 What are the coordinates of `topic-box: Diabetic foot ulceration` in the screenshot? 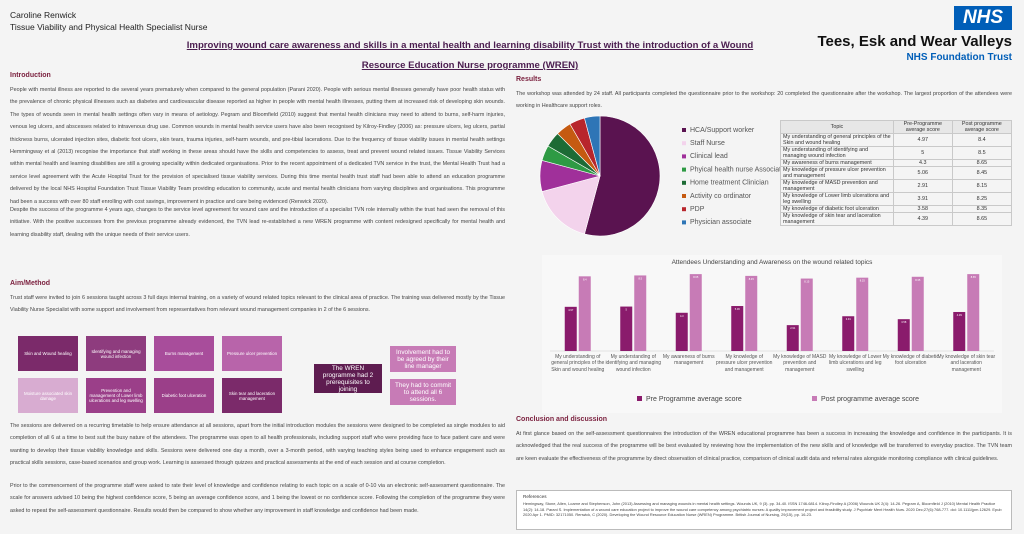 It's located at (184, 395).